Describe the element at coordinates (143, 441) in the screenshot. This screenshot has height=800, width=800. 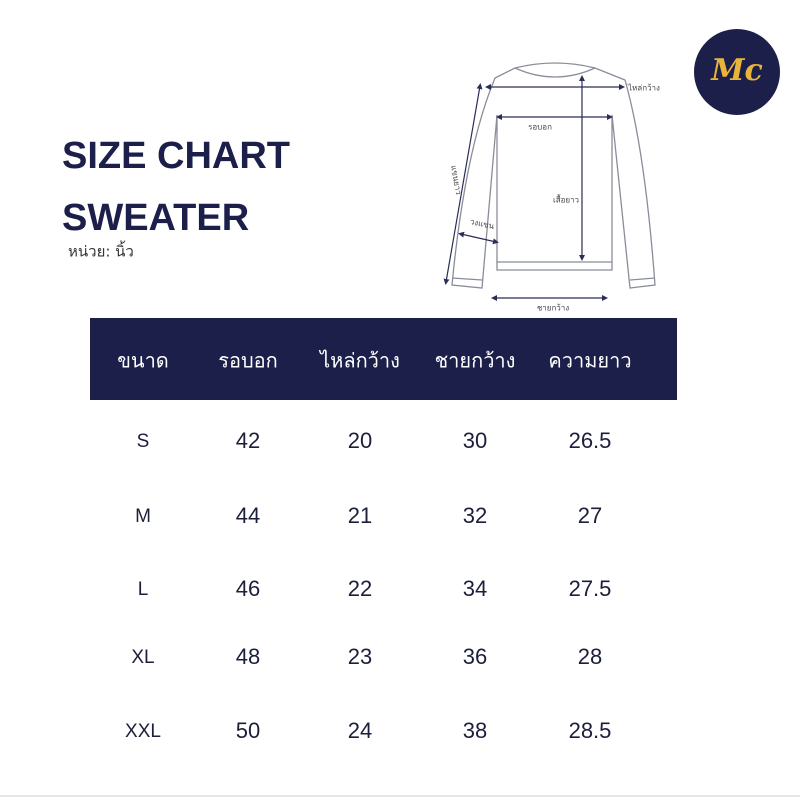
I see `table-cell: S` at that location.